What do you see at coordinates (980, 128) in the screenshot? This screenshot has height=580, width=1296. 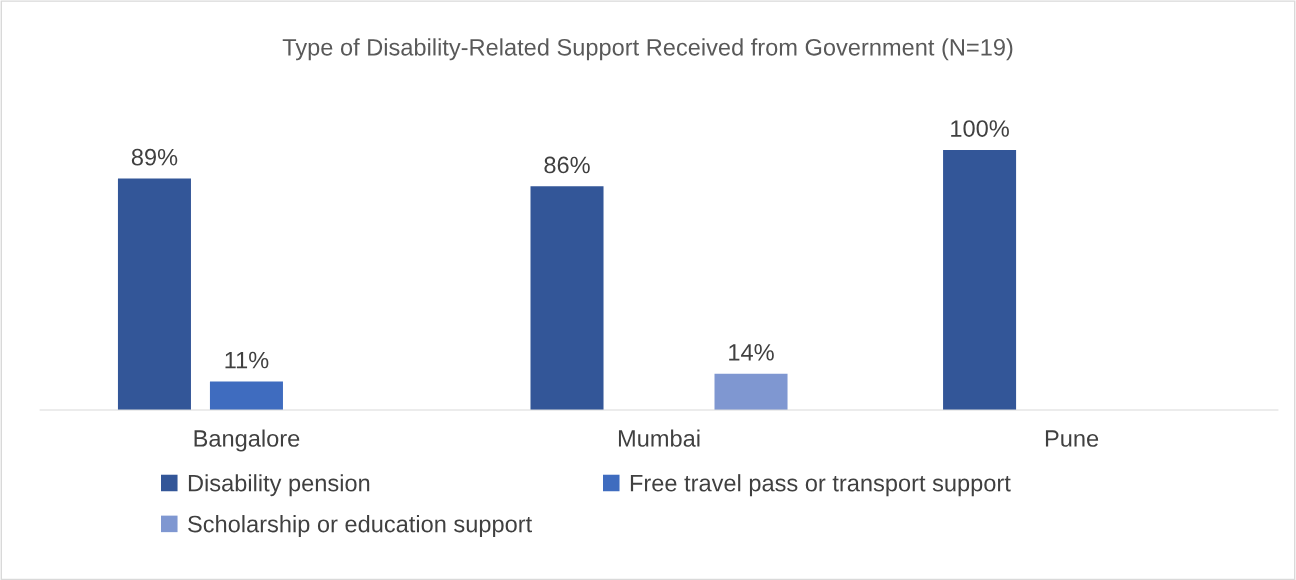 I see `data-label: 100%` at bounding box center [980, 128].